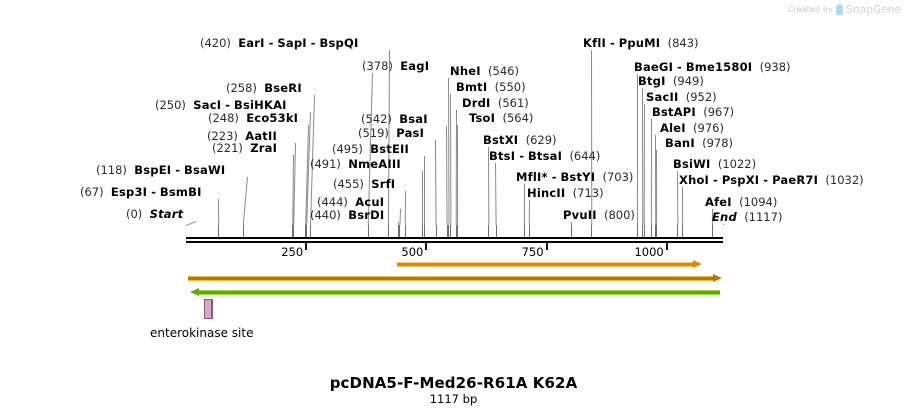 This screenshot has height=415, width=907. I want to click on enzyme-name: BtgI, so click(652, 81).